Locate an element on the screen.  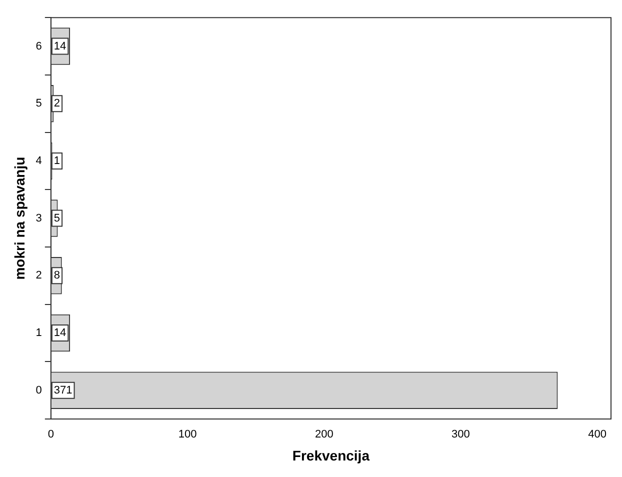
y-axis-title: mokri na spavanju is located at coordinates (19, 218).